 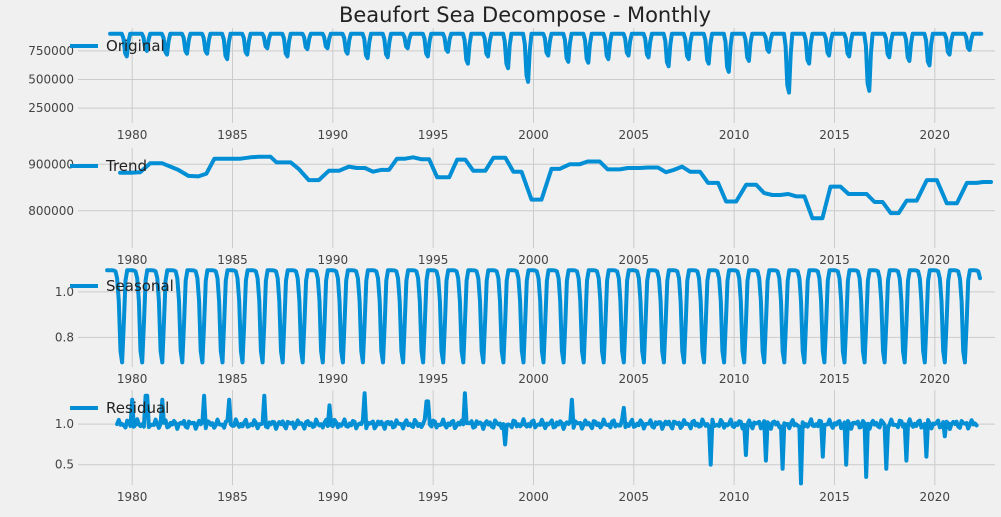 I want to click on y-tick-label: 900000, so click(x=51, y=164).